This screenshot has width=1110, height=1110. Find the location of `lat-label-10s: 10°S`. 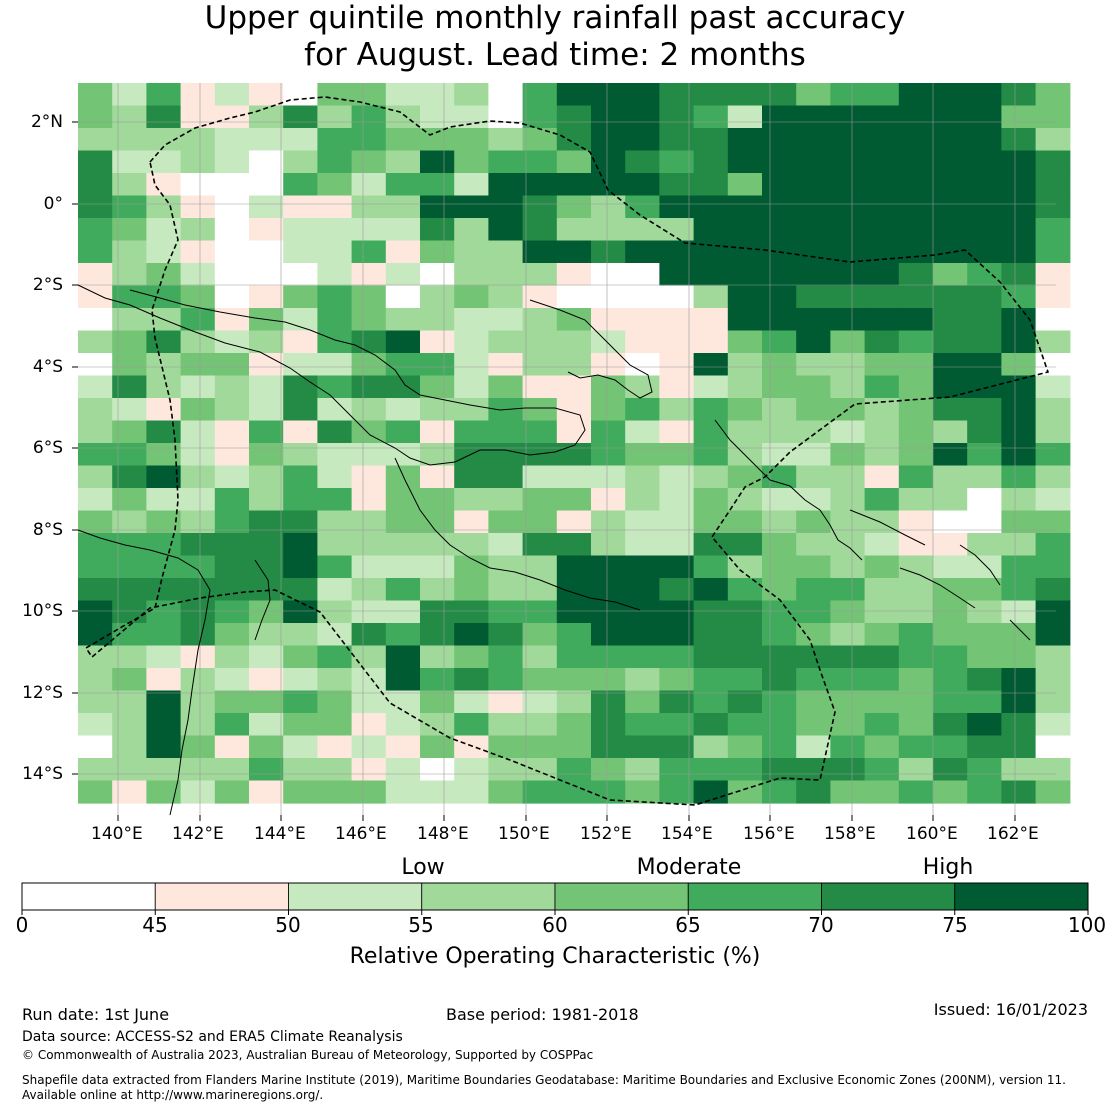

lat-label-10s: 10°S is located at coordinates (42, 611).